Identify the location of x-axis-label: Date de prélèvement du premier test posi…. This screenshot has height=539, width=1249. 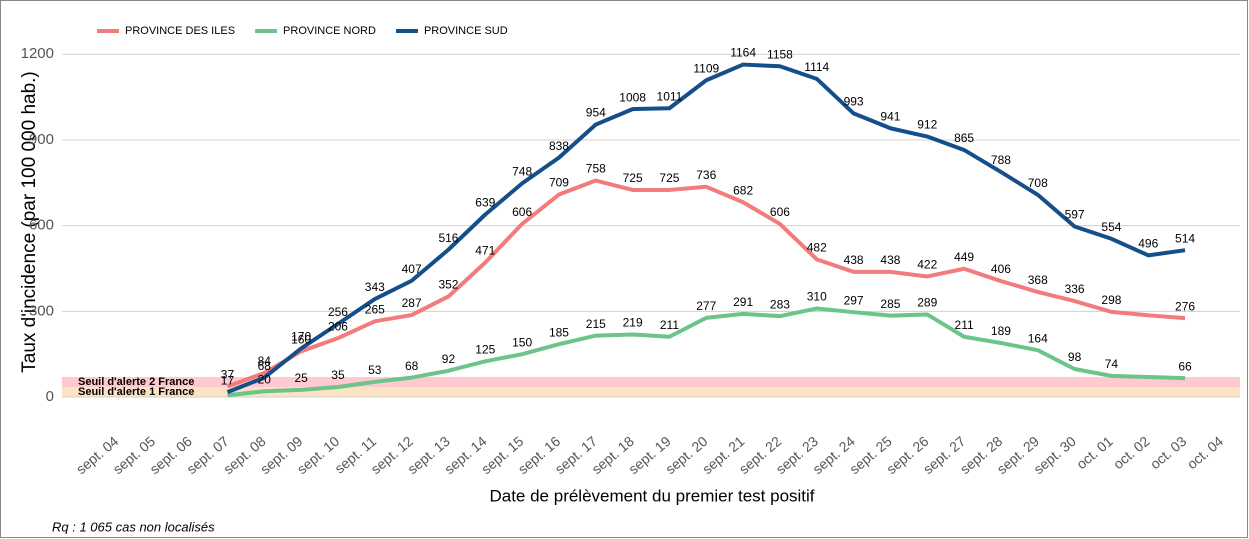
(651, 495).